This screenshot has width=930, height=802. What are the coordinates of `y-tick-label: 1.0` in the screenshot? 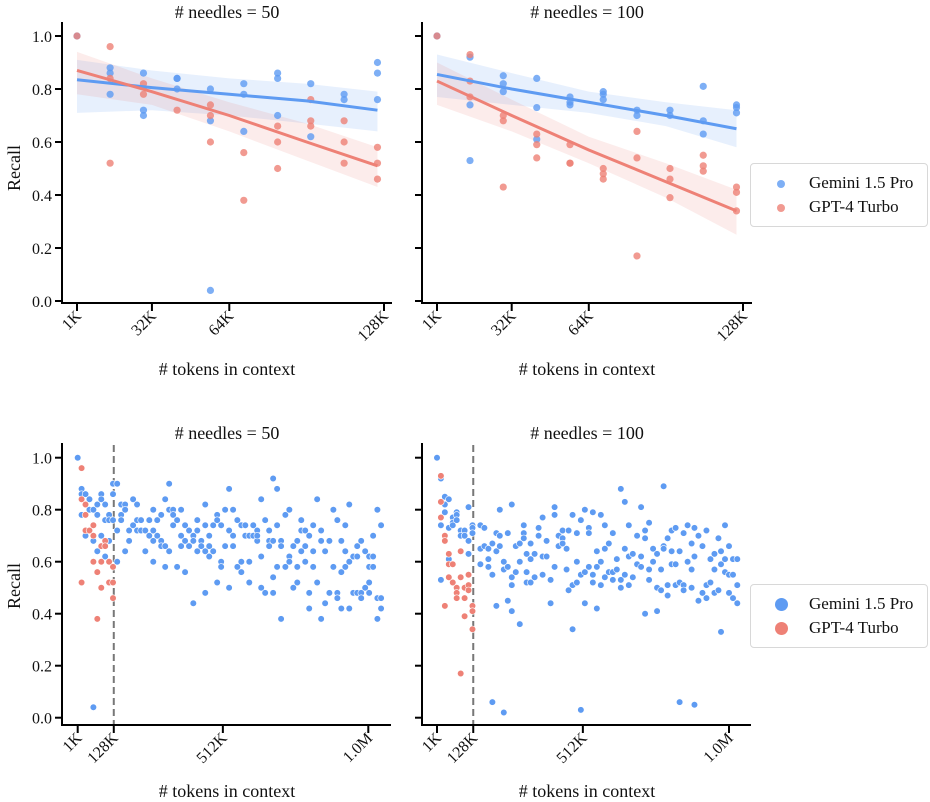 It's located at (42, 37).